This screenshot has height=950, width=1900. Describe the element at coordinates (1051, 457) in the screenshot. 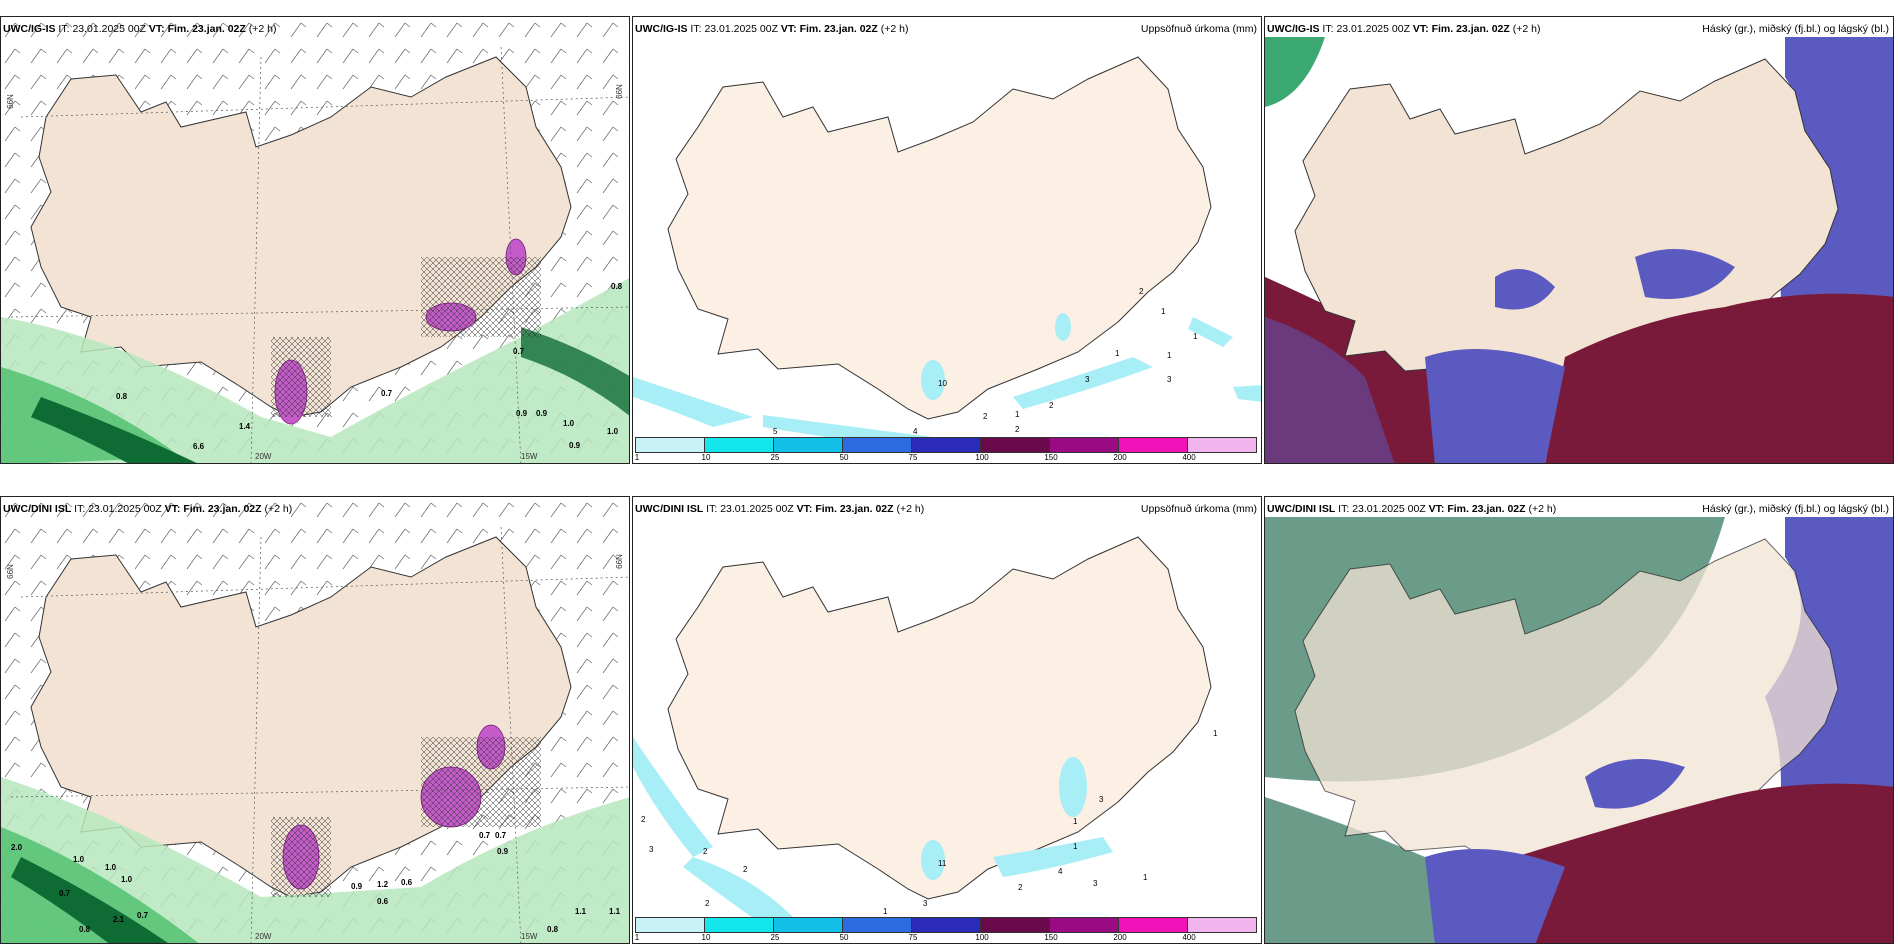

I see `colorbar-label: 150` at that location.